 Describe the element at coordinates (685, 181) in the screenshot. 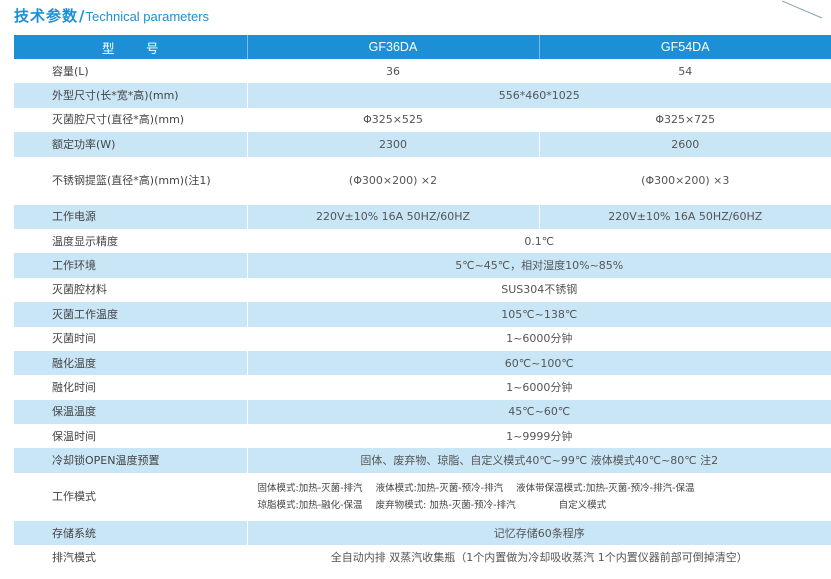

I see `cell-model-b: (Φ300×200) ×3` at that location.